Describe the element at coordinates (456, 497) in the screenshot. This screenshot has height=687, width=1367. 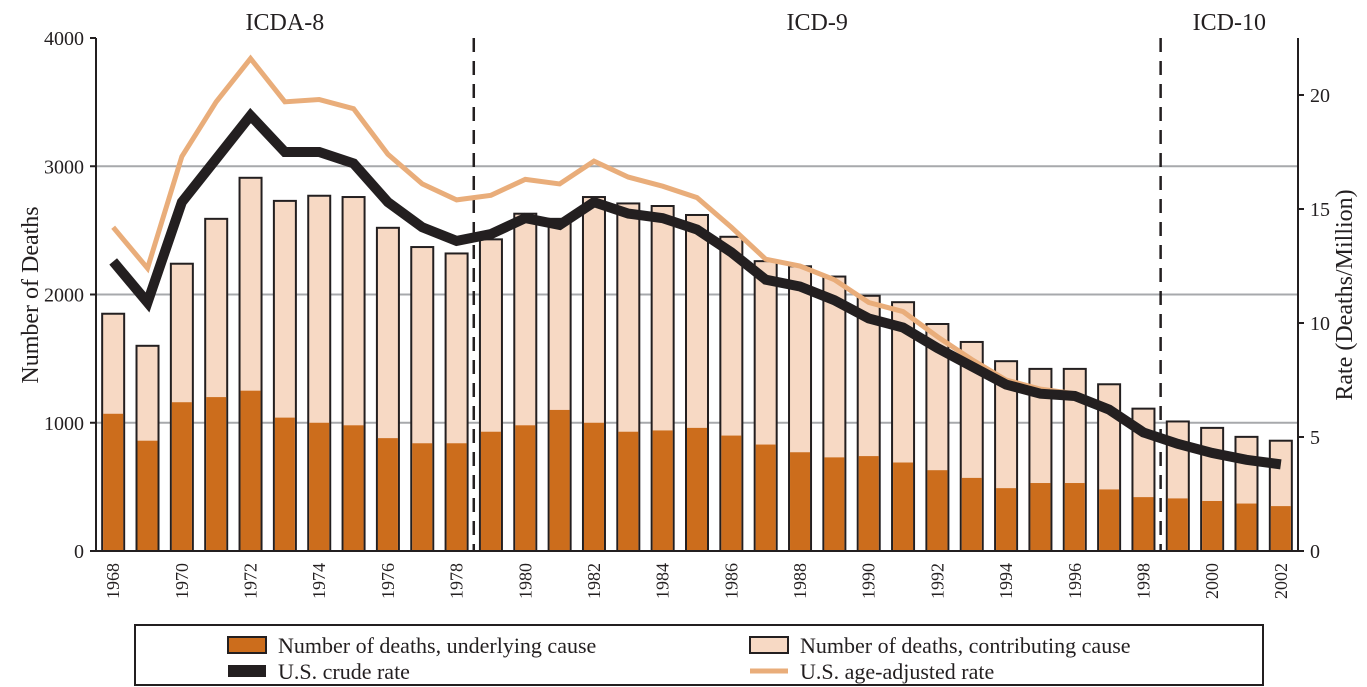
I see `bar-underlying-1978` at that location.